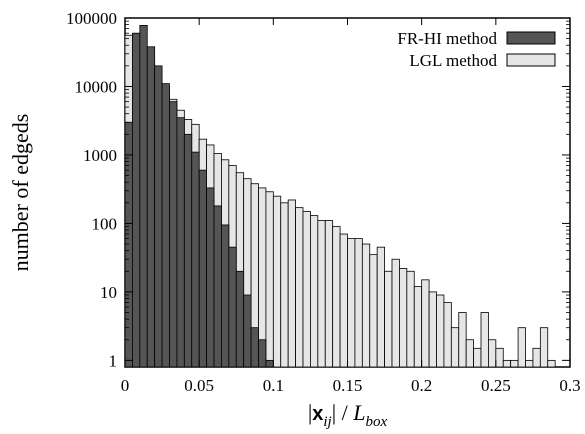  What do you see at coordinates (453, 60) in the screenshot?
I see `legend-label-lgl: LGL method` at bounding box center [453, 60].